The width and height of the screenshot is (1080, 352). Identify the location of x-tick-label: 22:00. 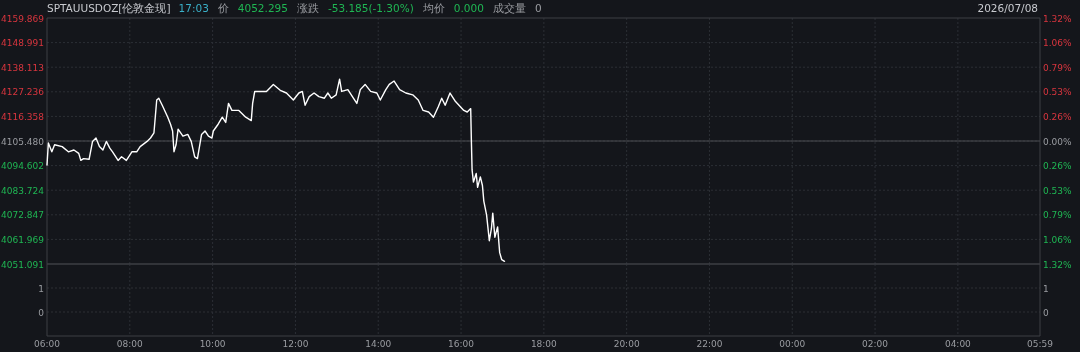
(709, 344).